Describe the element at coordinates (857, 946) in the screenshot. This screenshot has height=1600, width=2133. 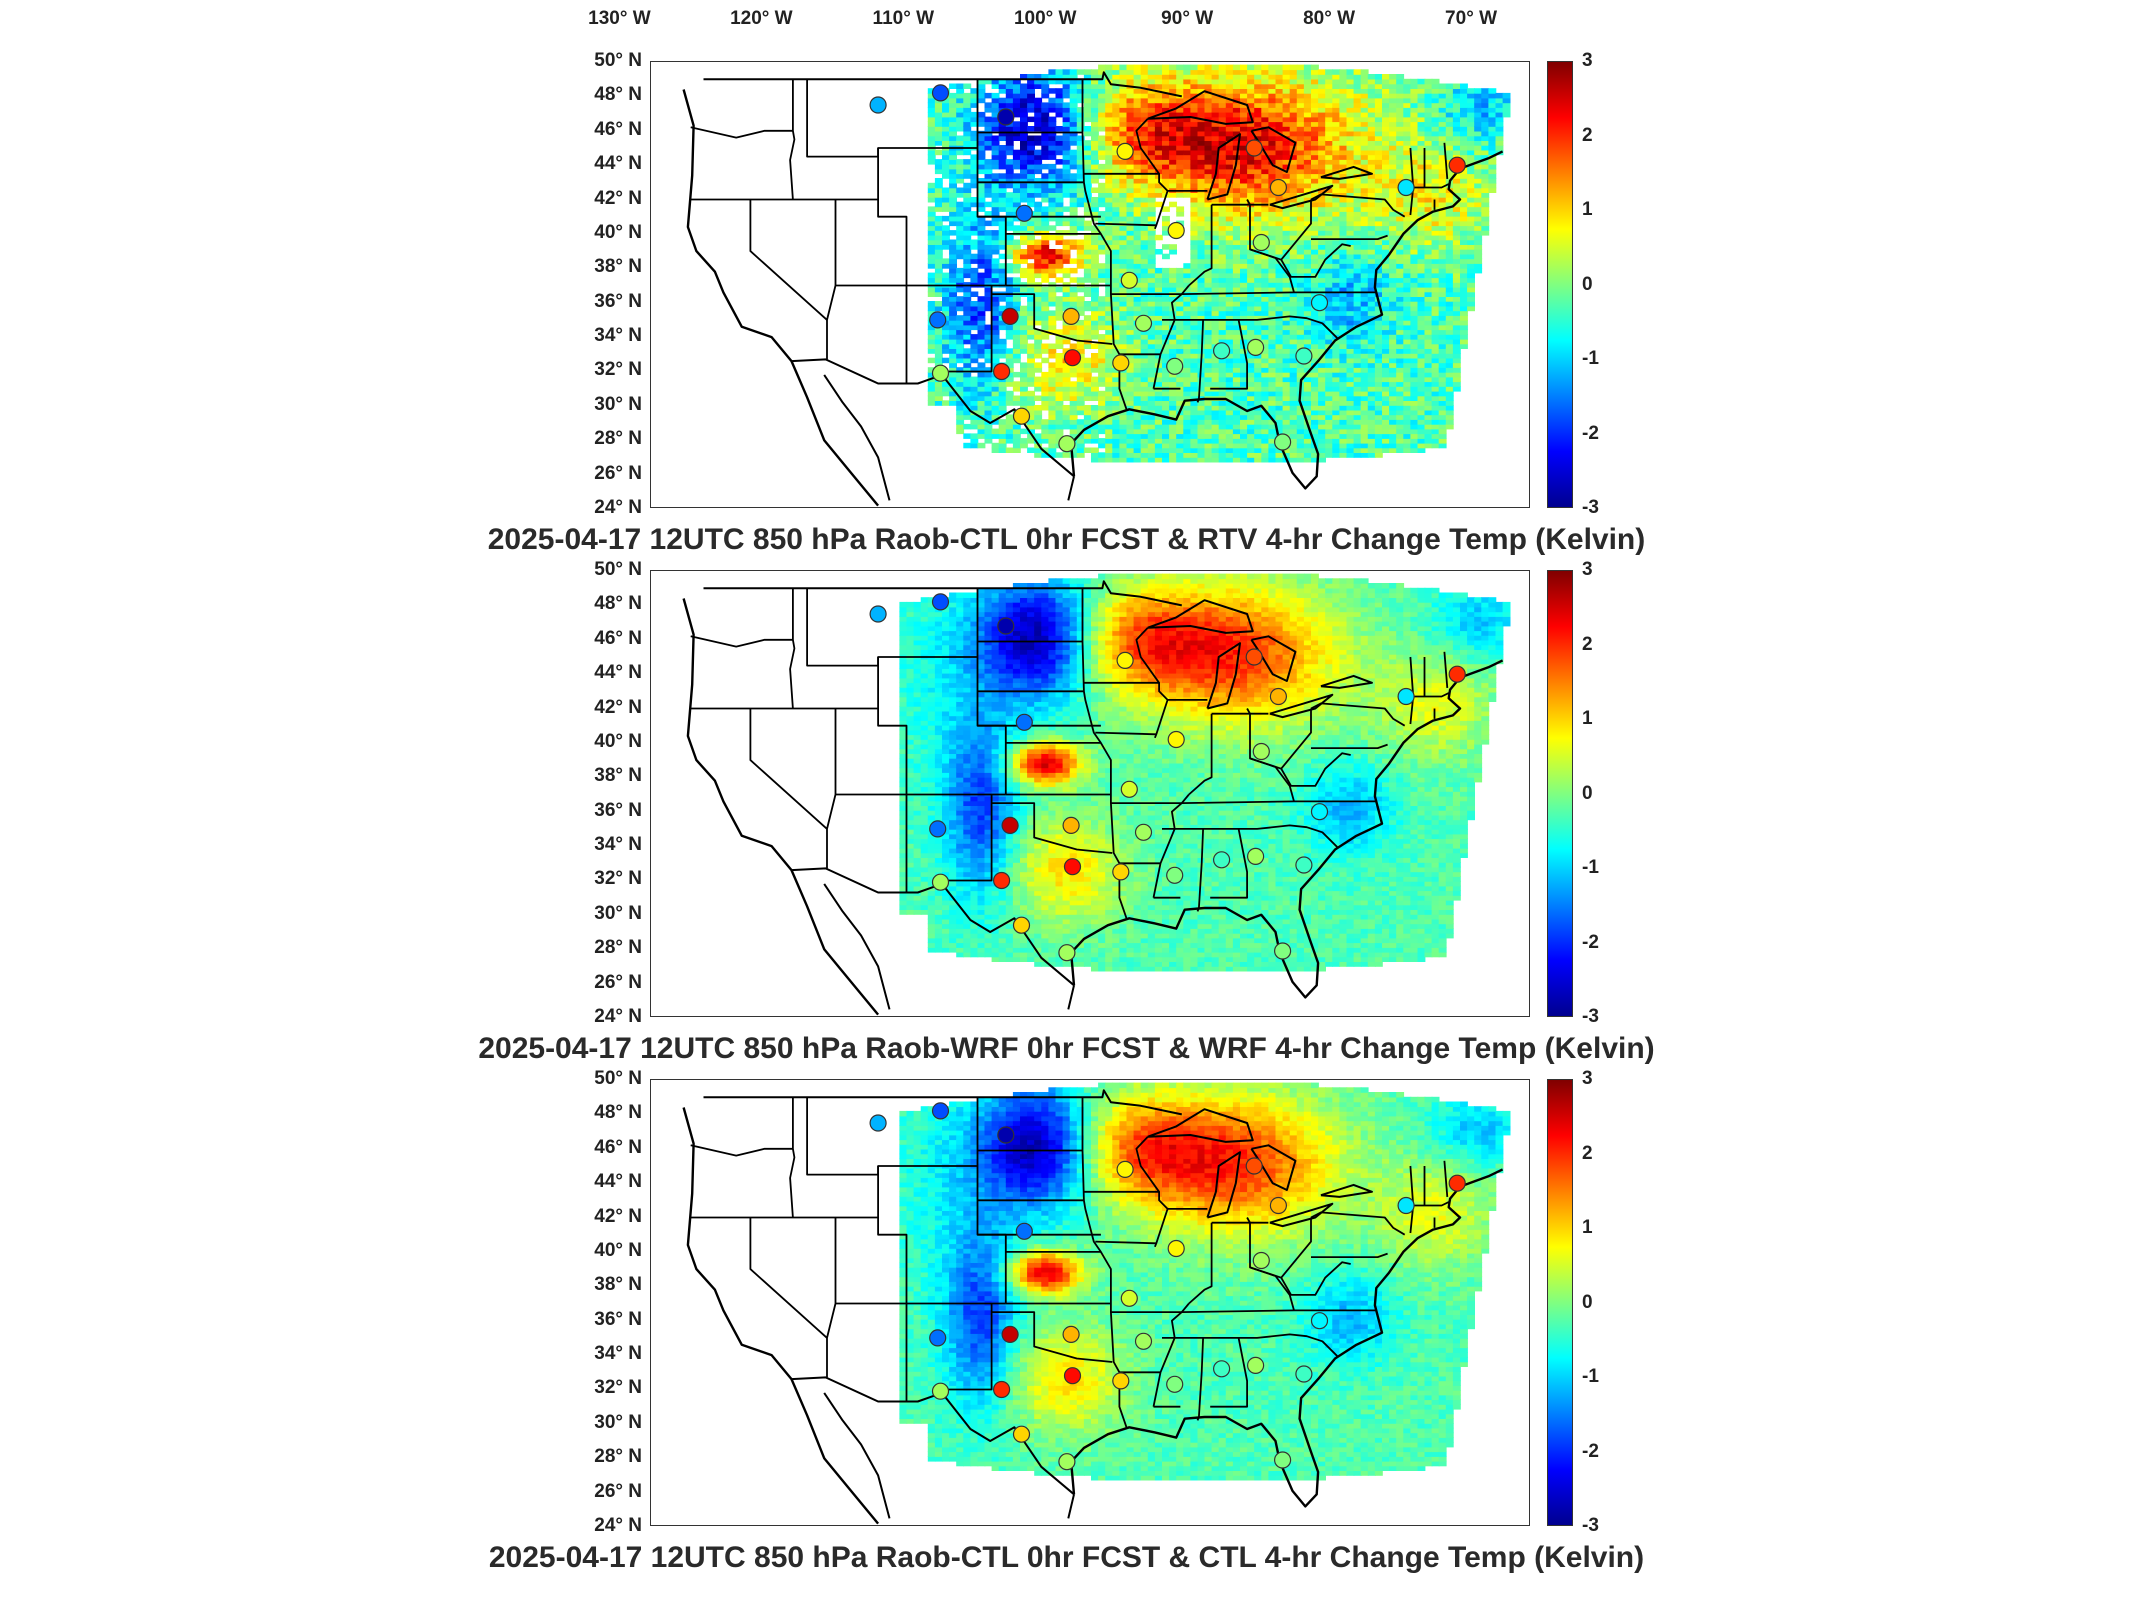
I see `baja-coastline` at that location.